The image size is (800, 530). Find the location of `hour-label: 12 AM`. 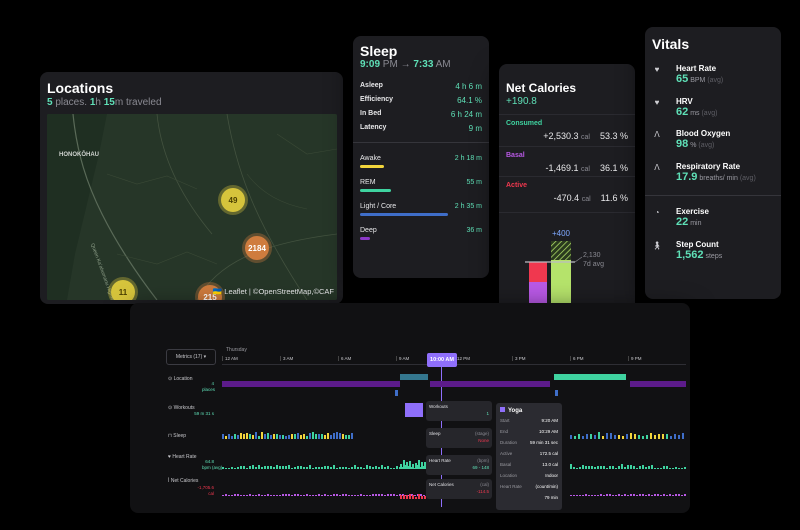

hour-label: 12 AM is located at coordinates (230, 358).